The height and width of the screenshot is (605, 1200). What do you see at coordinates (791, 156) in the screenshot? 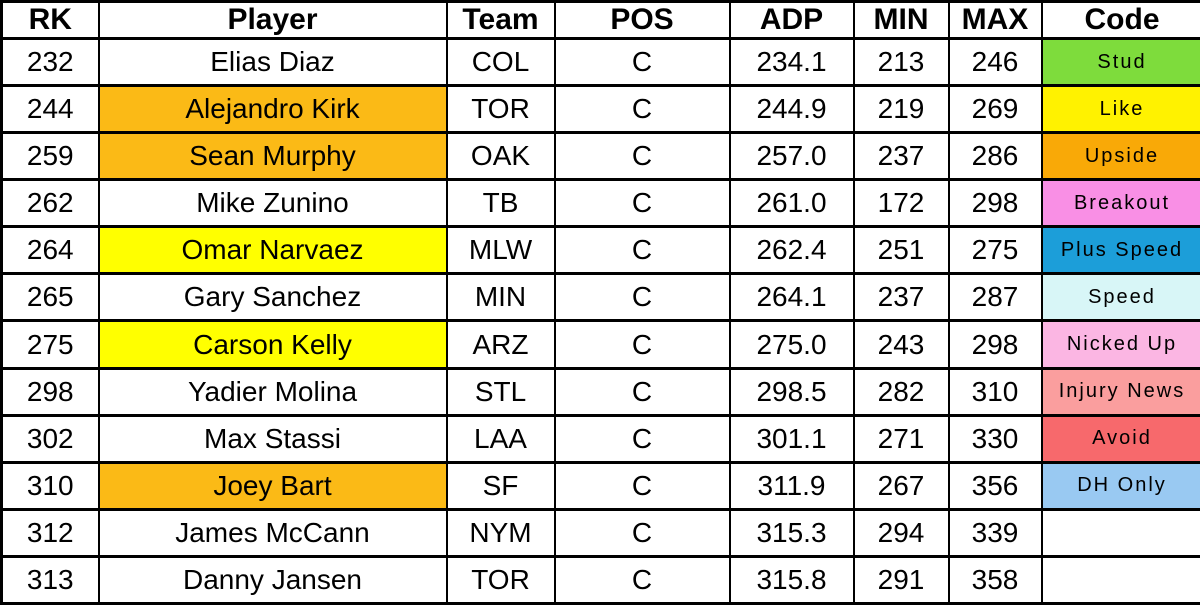
I see `cell-adp: 257.0` at bounding box center [791, 156].